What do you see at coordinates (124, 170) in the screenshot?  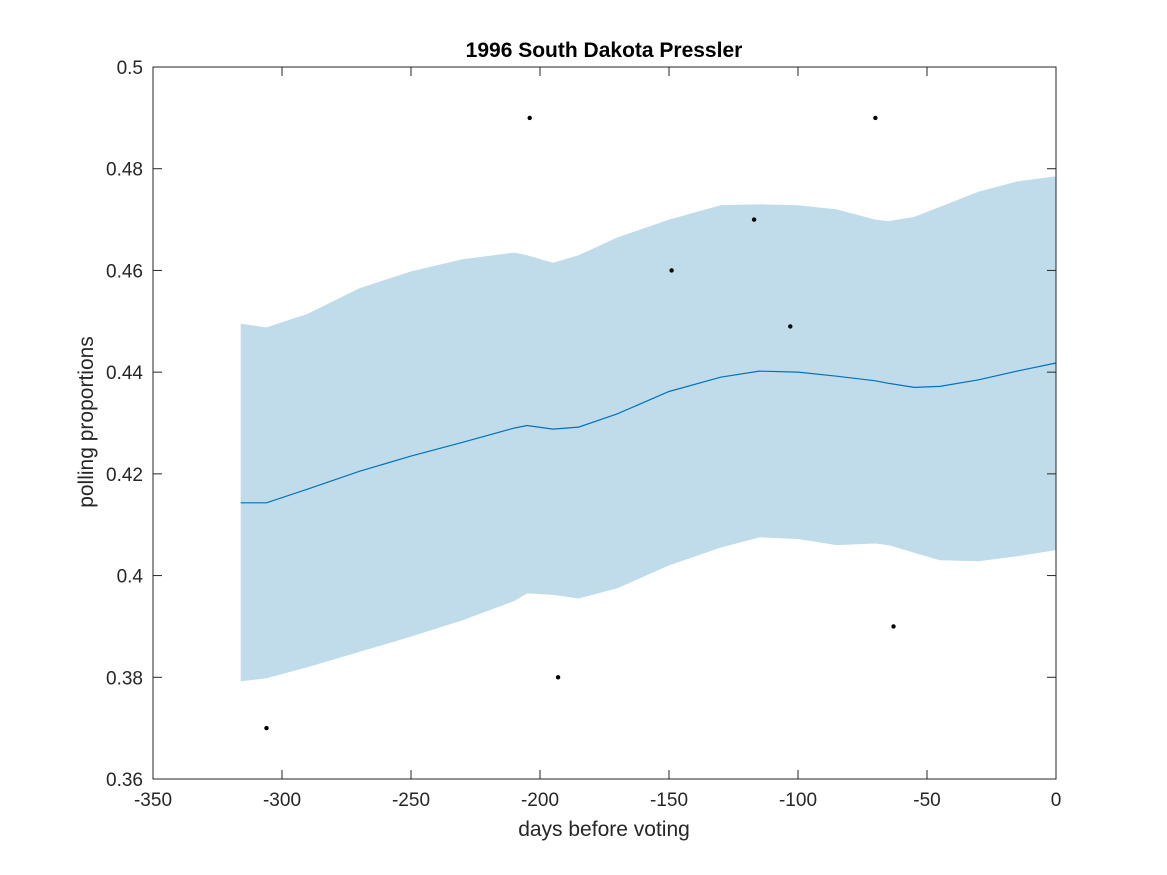 I see `y-tick-label: 0.48` at bounding box center [124, 170].